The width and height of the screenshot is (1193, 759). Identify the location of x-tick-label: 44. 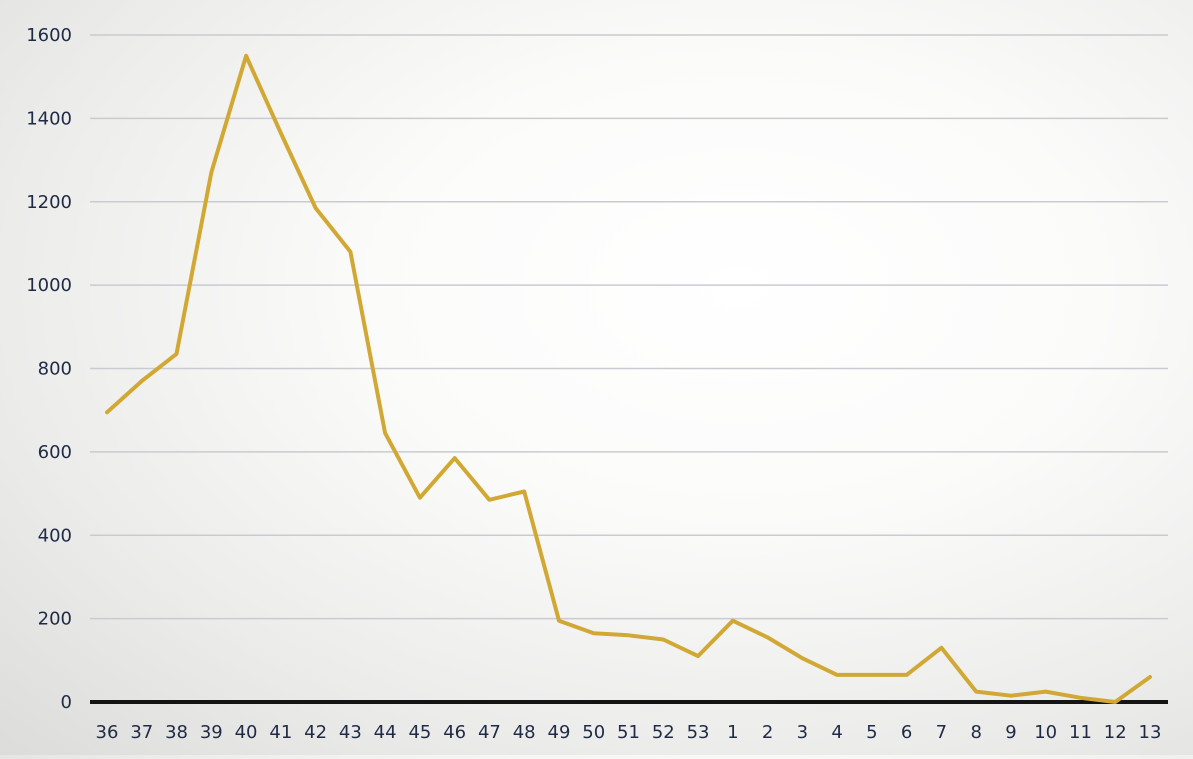
(385, 732).